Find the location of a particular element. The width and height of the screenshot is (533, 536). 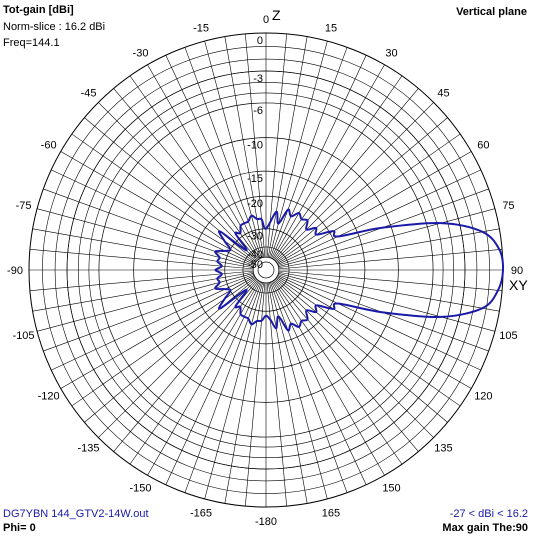

angle-tick-label: -135 is located at coordinates (89, 448).